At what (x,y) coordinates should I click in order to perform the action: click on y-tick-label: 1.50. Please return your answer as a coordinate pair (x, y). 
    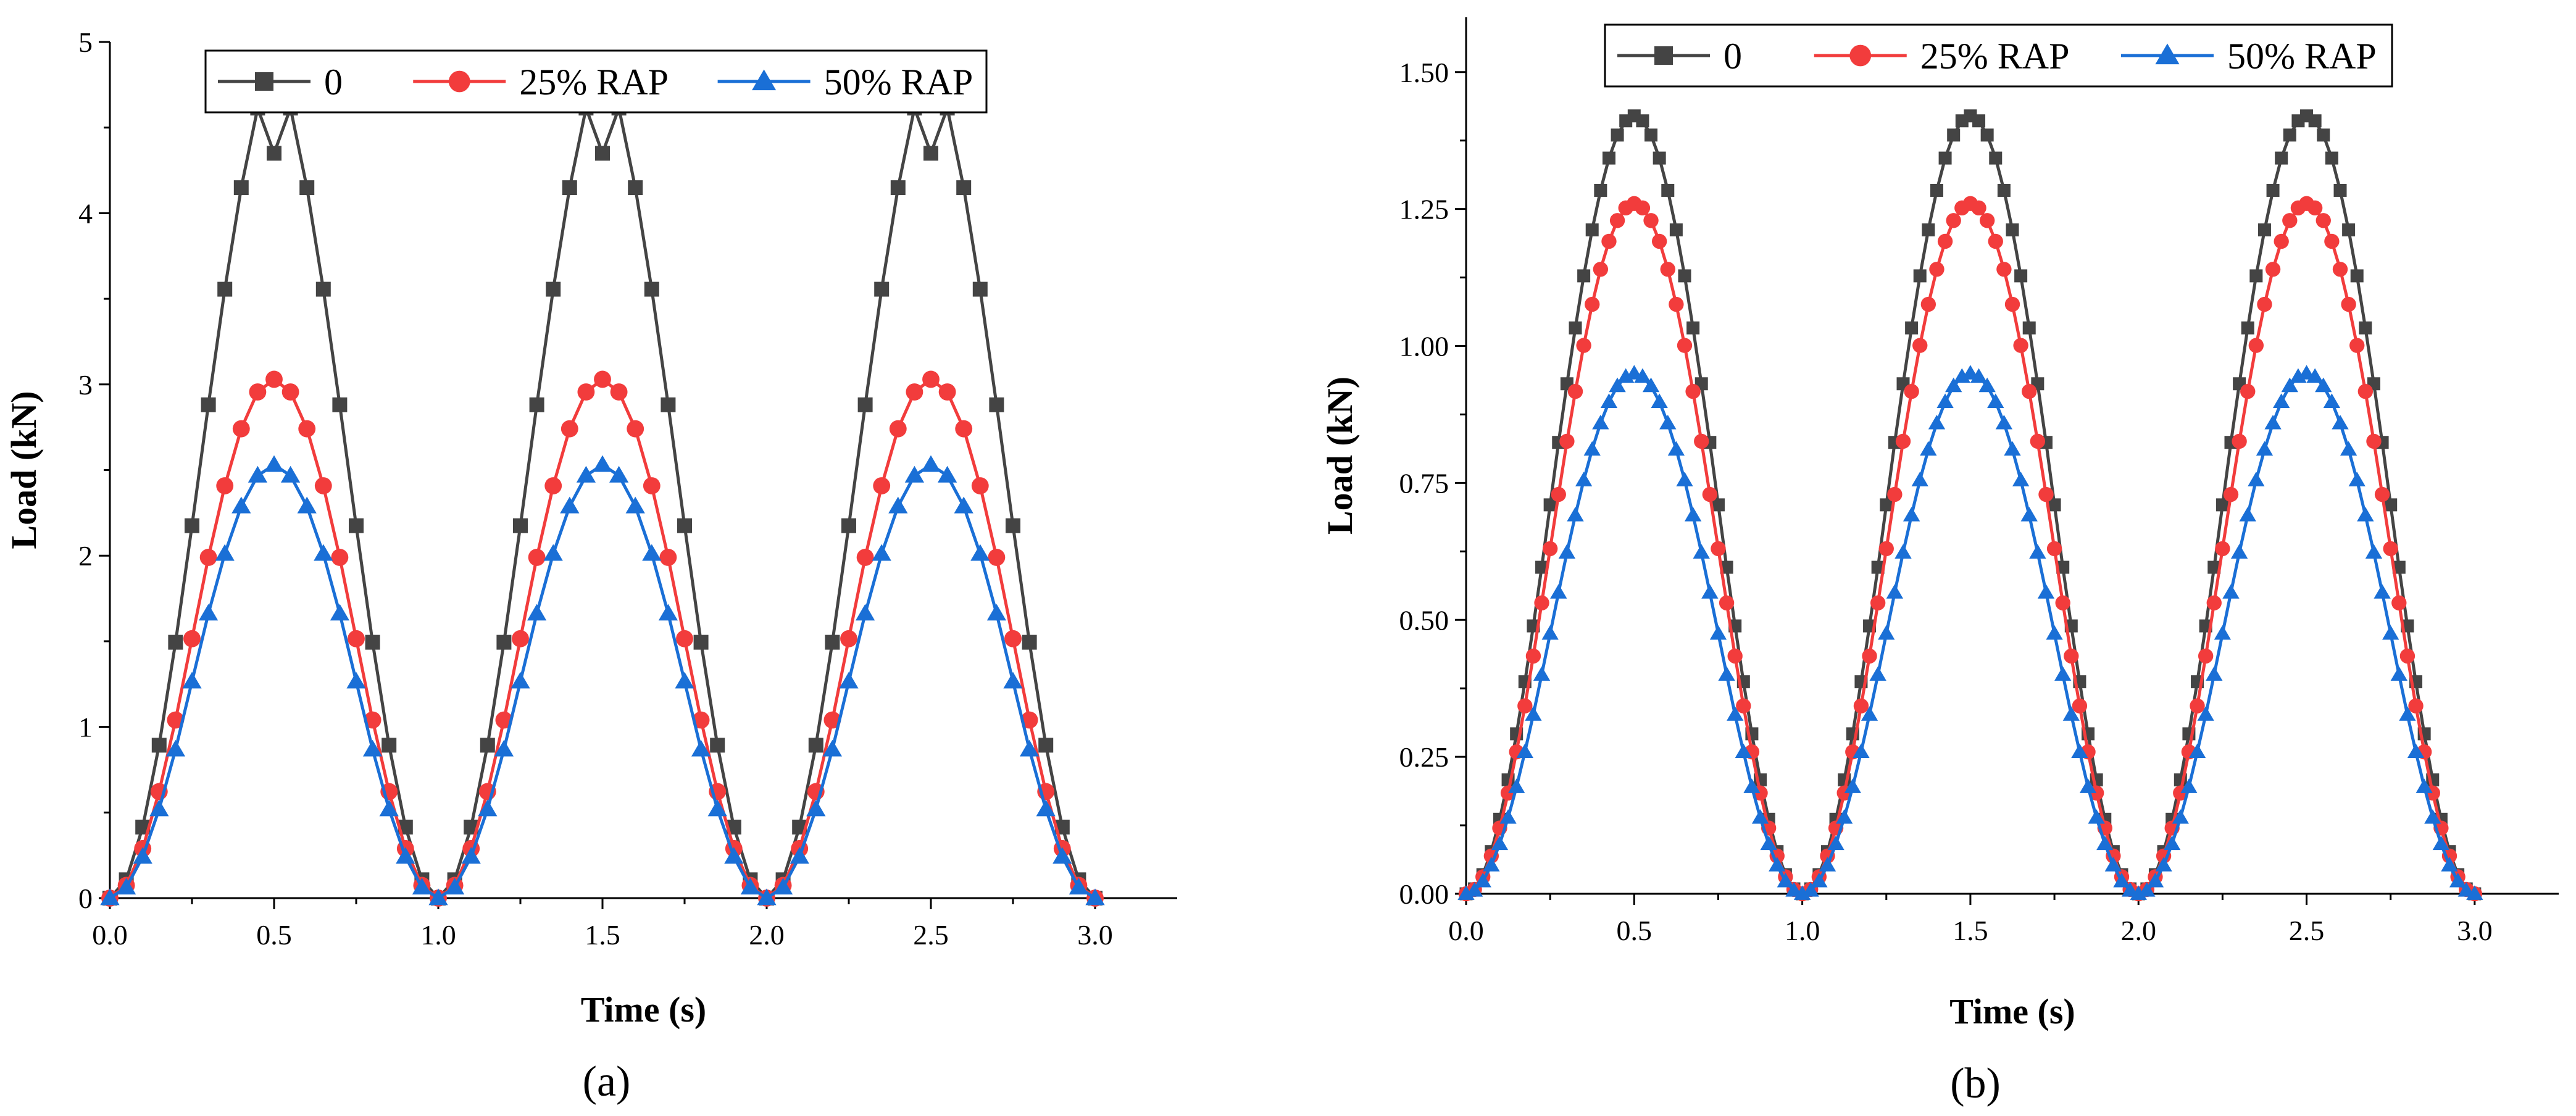
    Looking at the image, I should click on (1424, 72).